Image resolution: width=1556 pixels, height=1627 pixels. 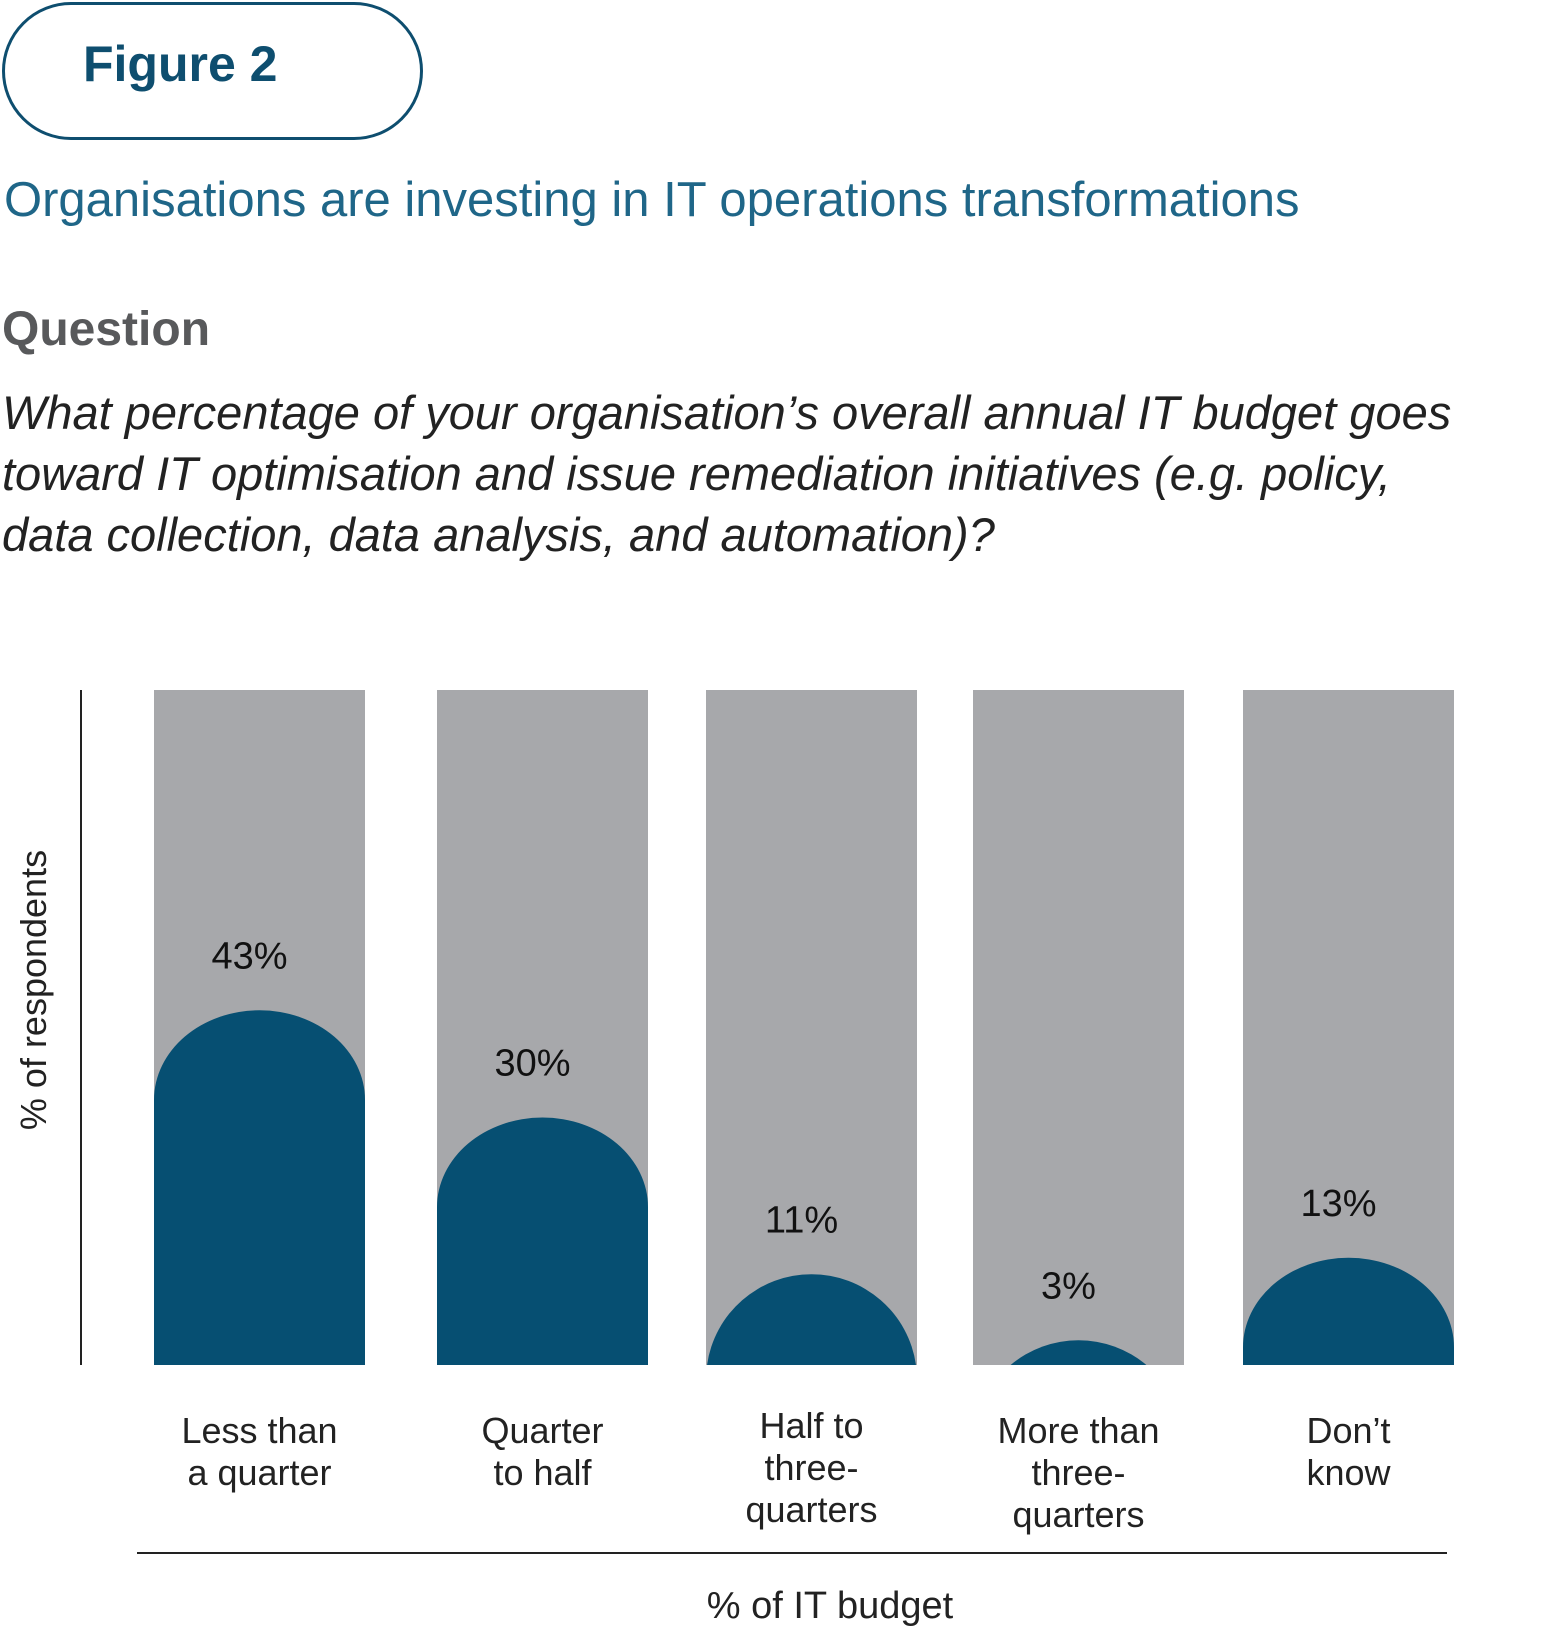 I want to click on category-label-line: to half, so click(x=542, y=1472).